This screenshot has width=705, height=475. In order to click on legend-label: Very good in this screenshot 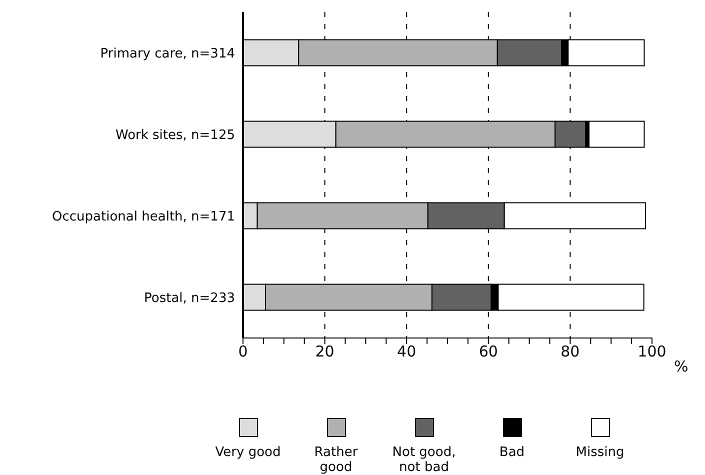, I will do `click(248, 452)`.